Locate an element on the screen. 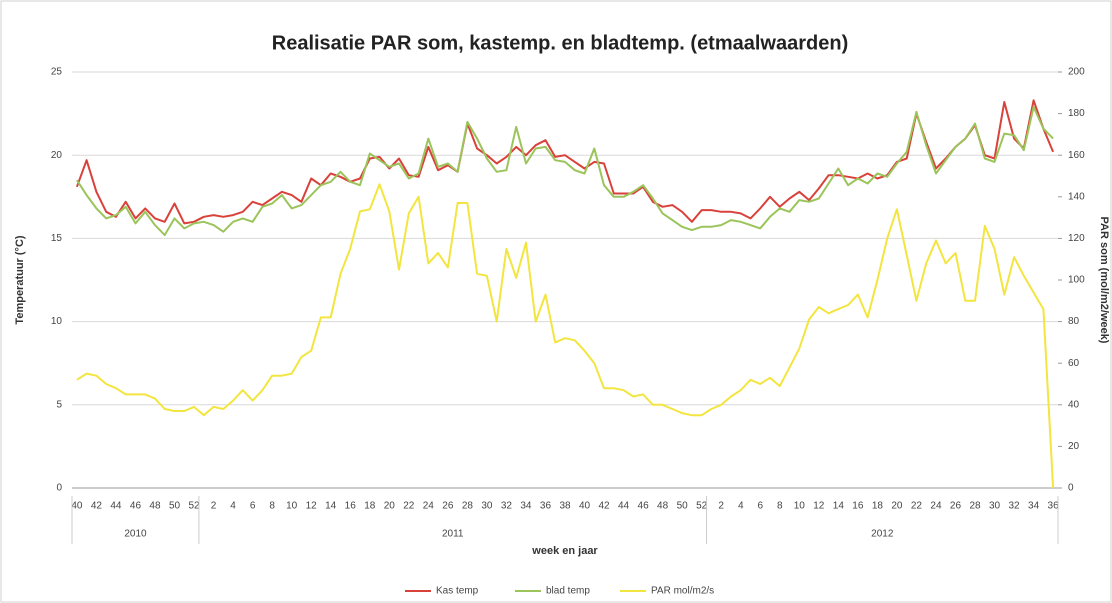 The width and height of the screenshot is (1112, 603). y-tick-label: 5 is located at coordinates (59, 404).